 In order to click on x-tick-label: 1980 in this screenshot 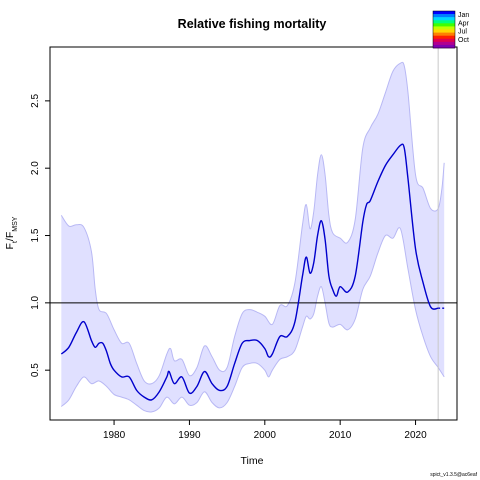, I will do `click(114, 435)`.